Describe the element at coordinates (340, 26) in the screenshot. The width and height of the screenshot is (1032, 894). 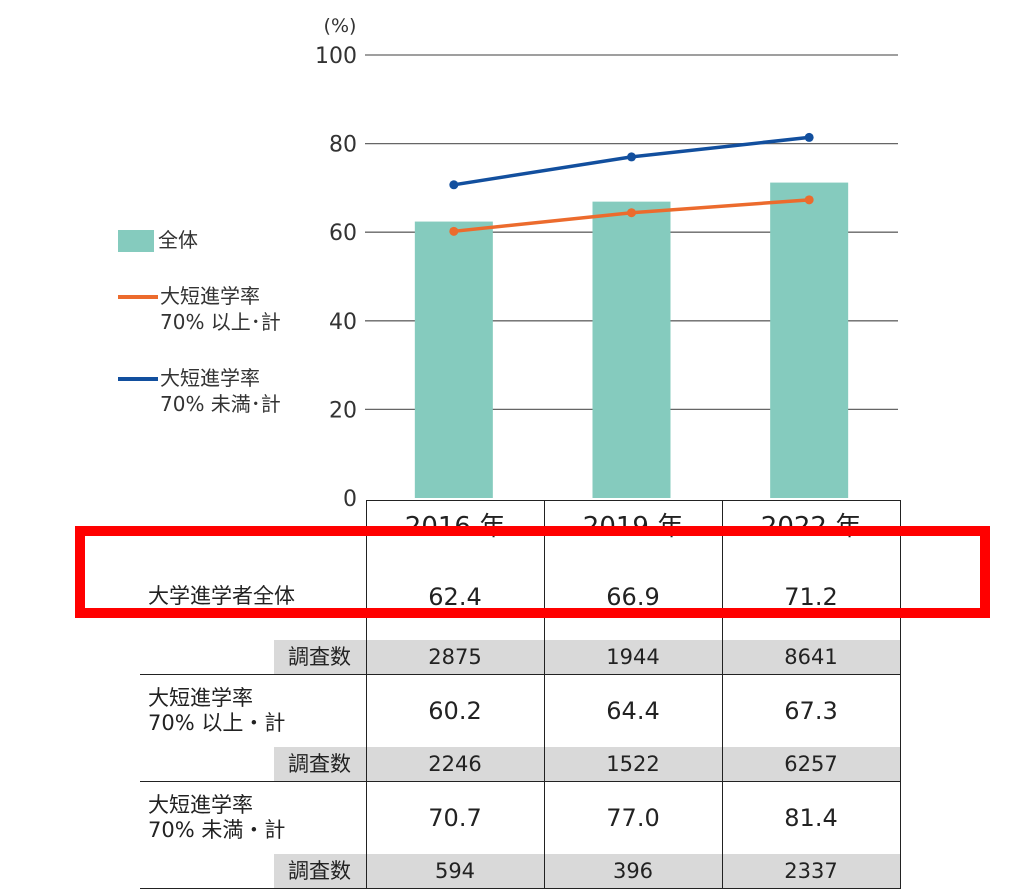
I see `unit-label: (%)` at that location.